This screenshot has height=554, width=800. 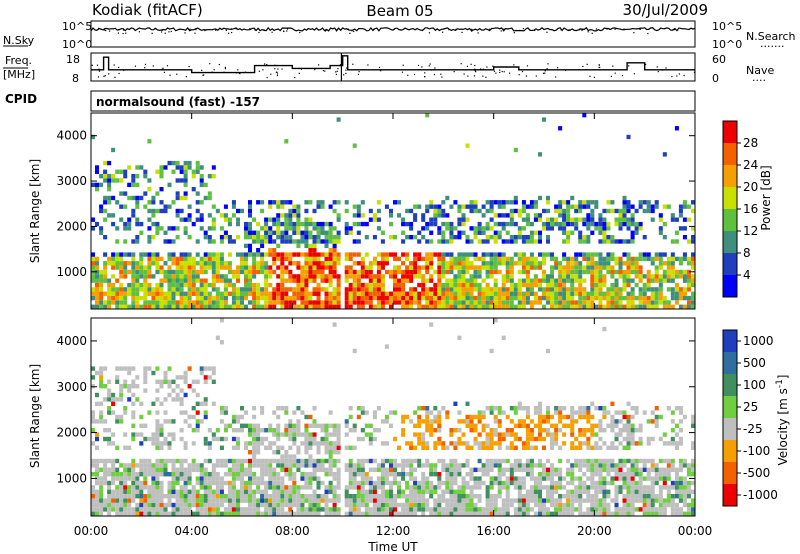 What do you see at coordinates (730, 198) in the screenshot?
I see `colorbar-swatch` at bounding box center [730, 198].